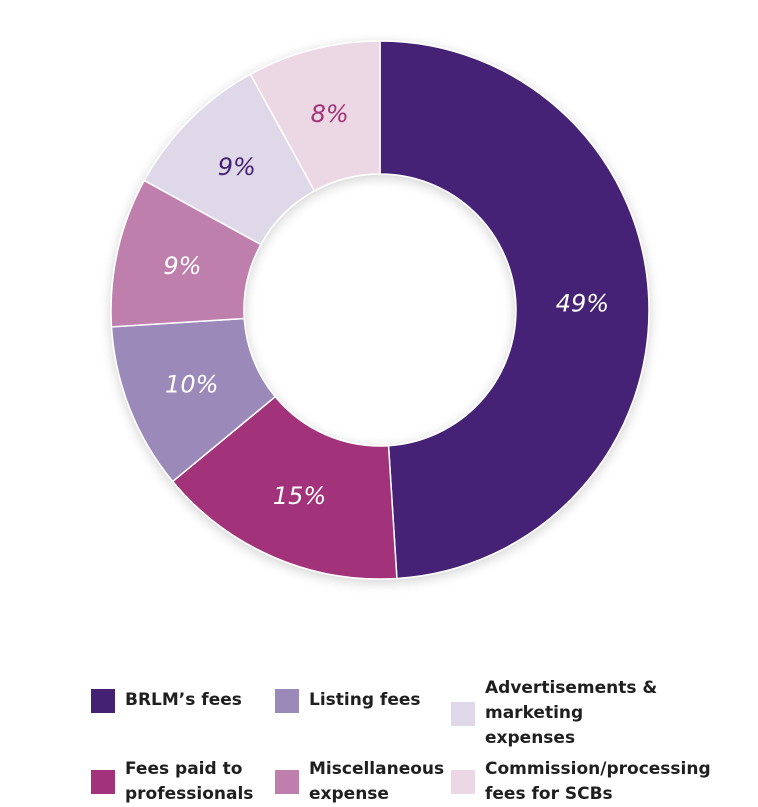 This screenshot has width=758, height=807. I want to click on slice-value-label: 15%, so click(299, 496).